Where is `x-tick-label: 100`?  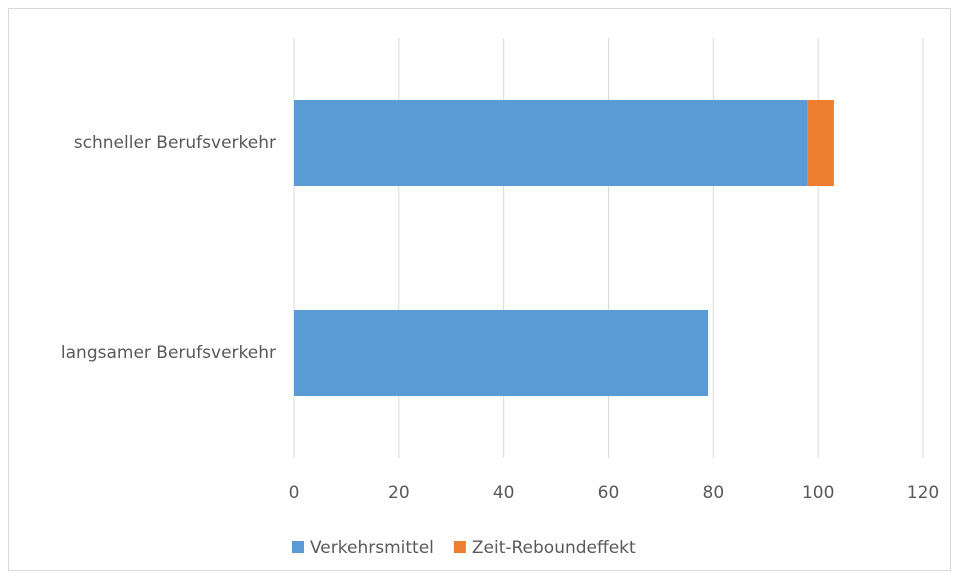 x-tick-label: 100 is located at coordinates (818, 493).